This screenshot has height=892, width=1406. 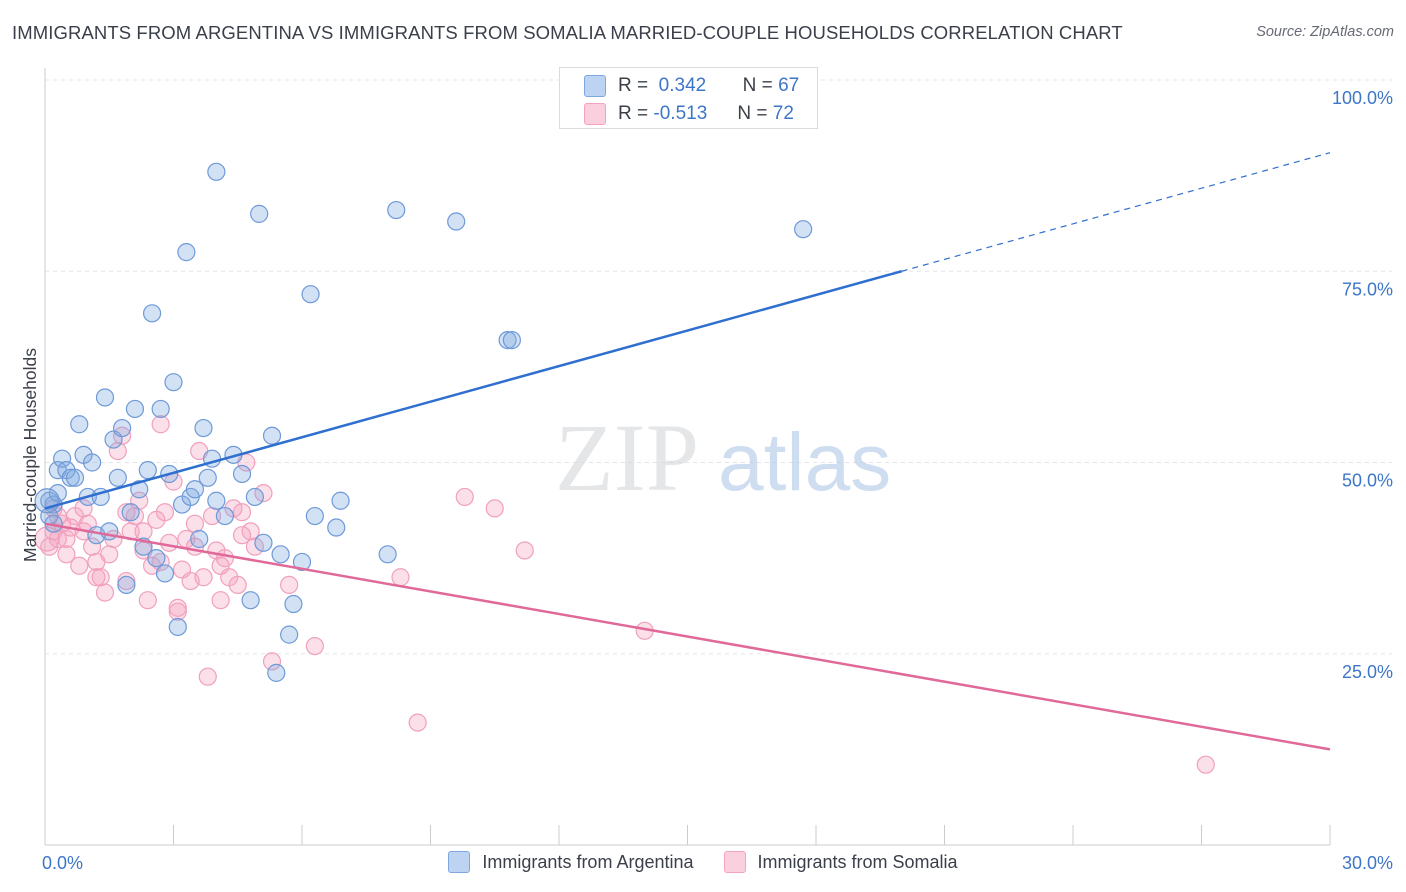 What do you see at coordinates (1325, 32) in the screenshot?
I see `source-label: Source: ZipAtlas.com` at bounding box center [1325, 32].